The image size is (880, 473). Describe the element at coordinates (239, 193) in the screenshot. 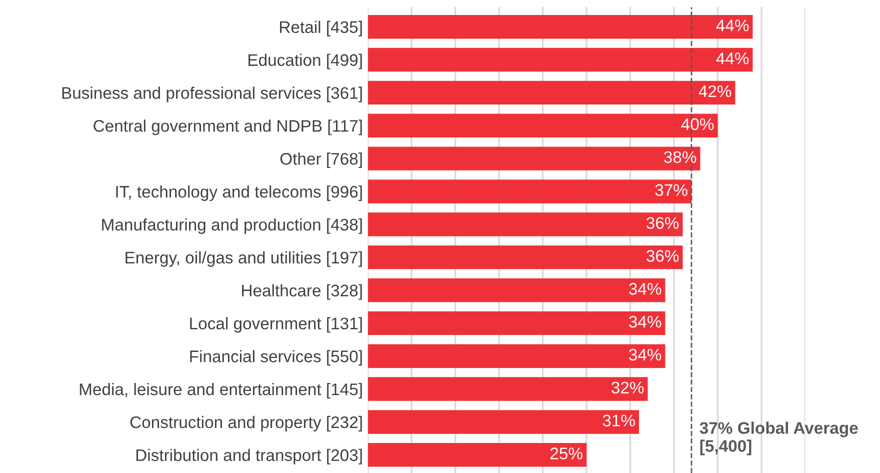

I see `y-tick-label: IT, technology and telecoms [996]` at that location.